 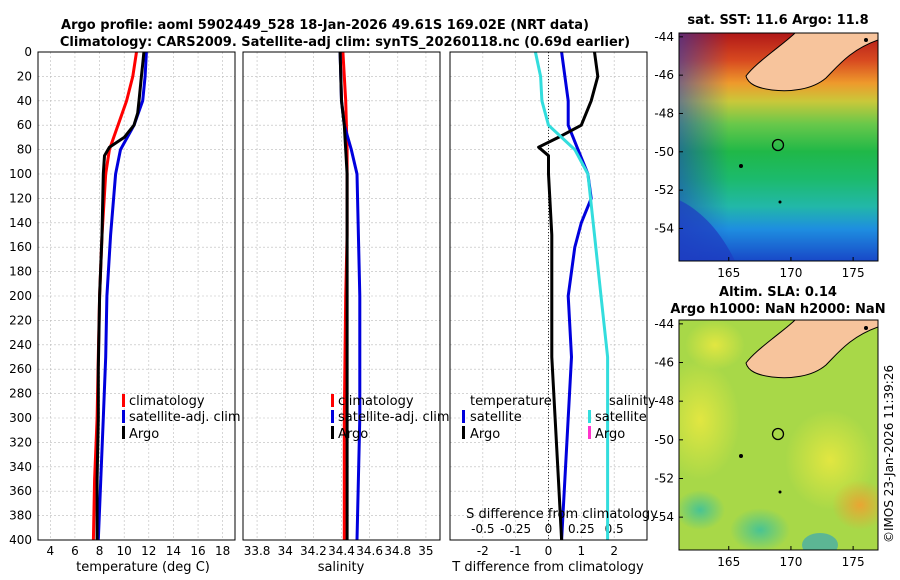 I want to click on y-tick-label: 40, so click(x=24, y=101).